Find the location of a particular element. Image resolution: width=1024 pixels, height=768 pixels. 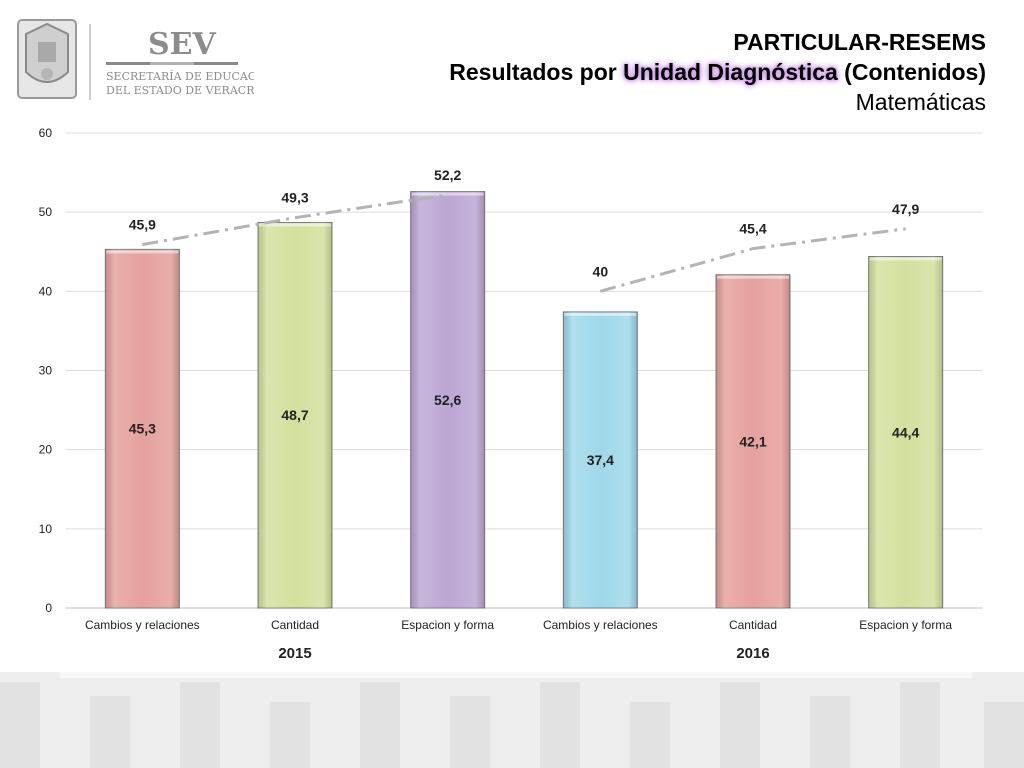

slide-subject: Matemáticas is located at coordinates (920, 102).